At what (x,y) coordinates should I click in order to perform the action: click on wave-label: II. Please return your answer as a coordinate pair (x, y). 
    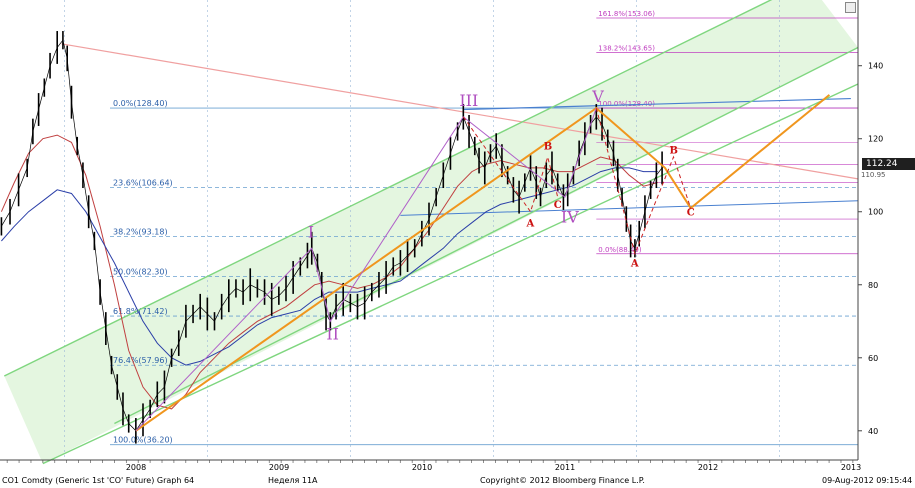
    Looking at the image, I should click on (332, 334).